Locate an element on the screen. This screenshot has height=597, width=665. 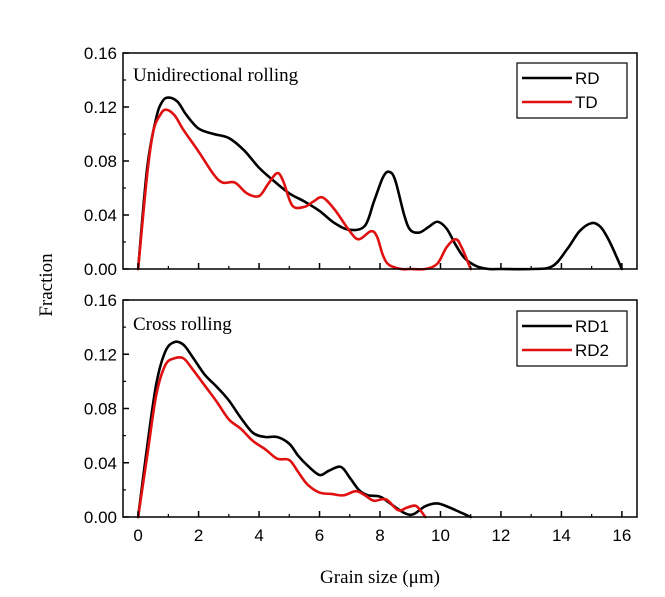
legend-label-rd: RD is located at coordinates (587, 78).